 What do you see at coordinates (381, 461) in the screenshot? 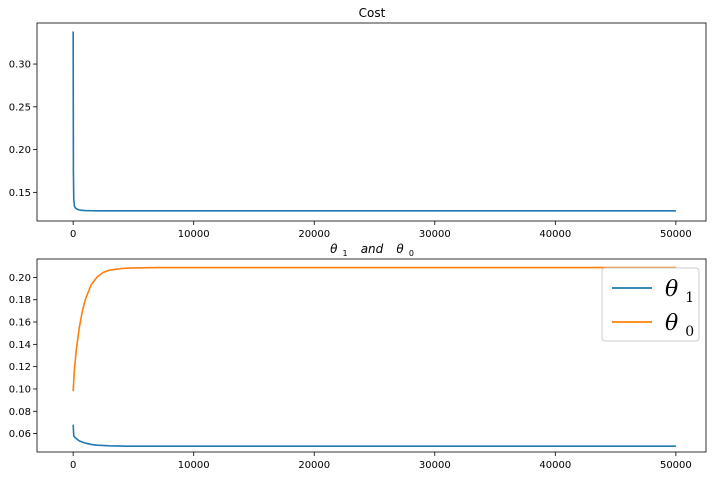
I see `theta-x-ticks: 0 10000 20000 30000 40000 50000` at bounding box center [381, 461].